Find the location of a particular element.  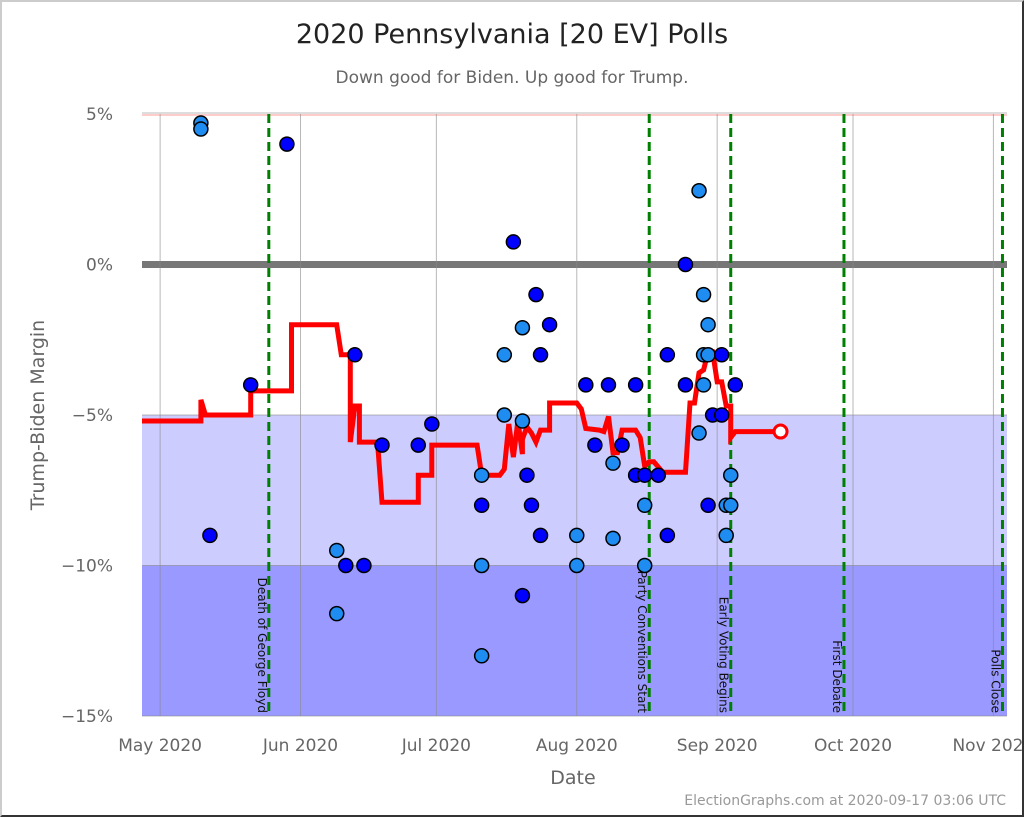

y-tick-label: 0% is located at coordinates (99, 266).